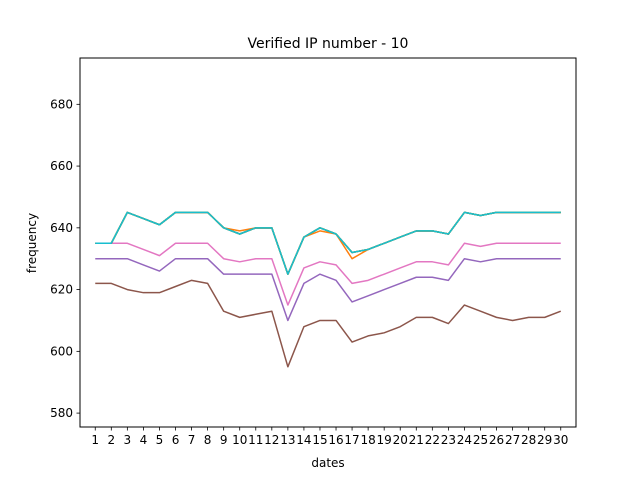 The height and width of the screenshot is (480, 640). Describe the element at coordinates (367, 440) in the screenshot. I see `x-tick-label: 18` at that location.